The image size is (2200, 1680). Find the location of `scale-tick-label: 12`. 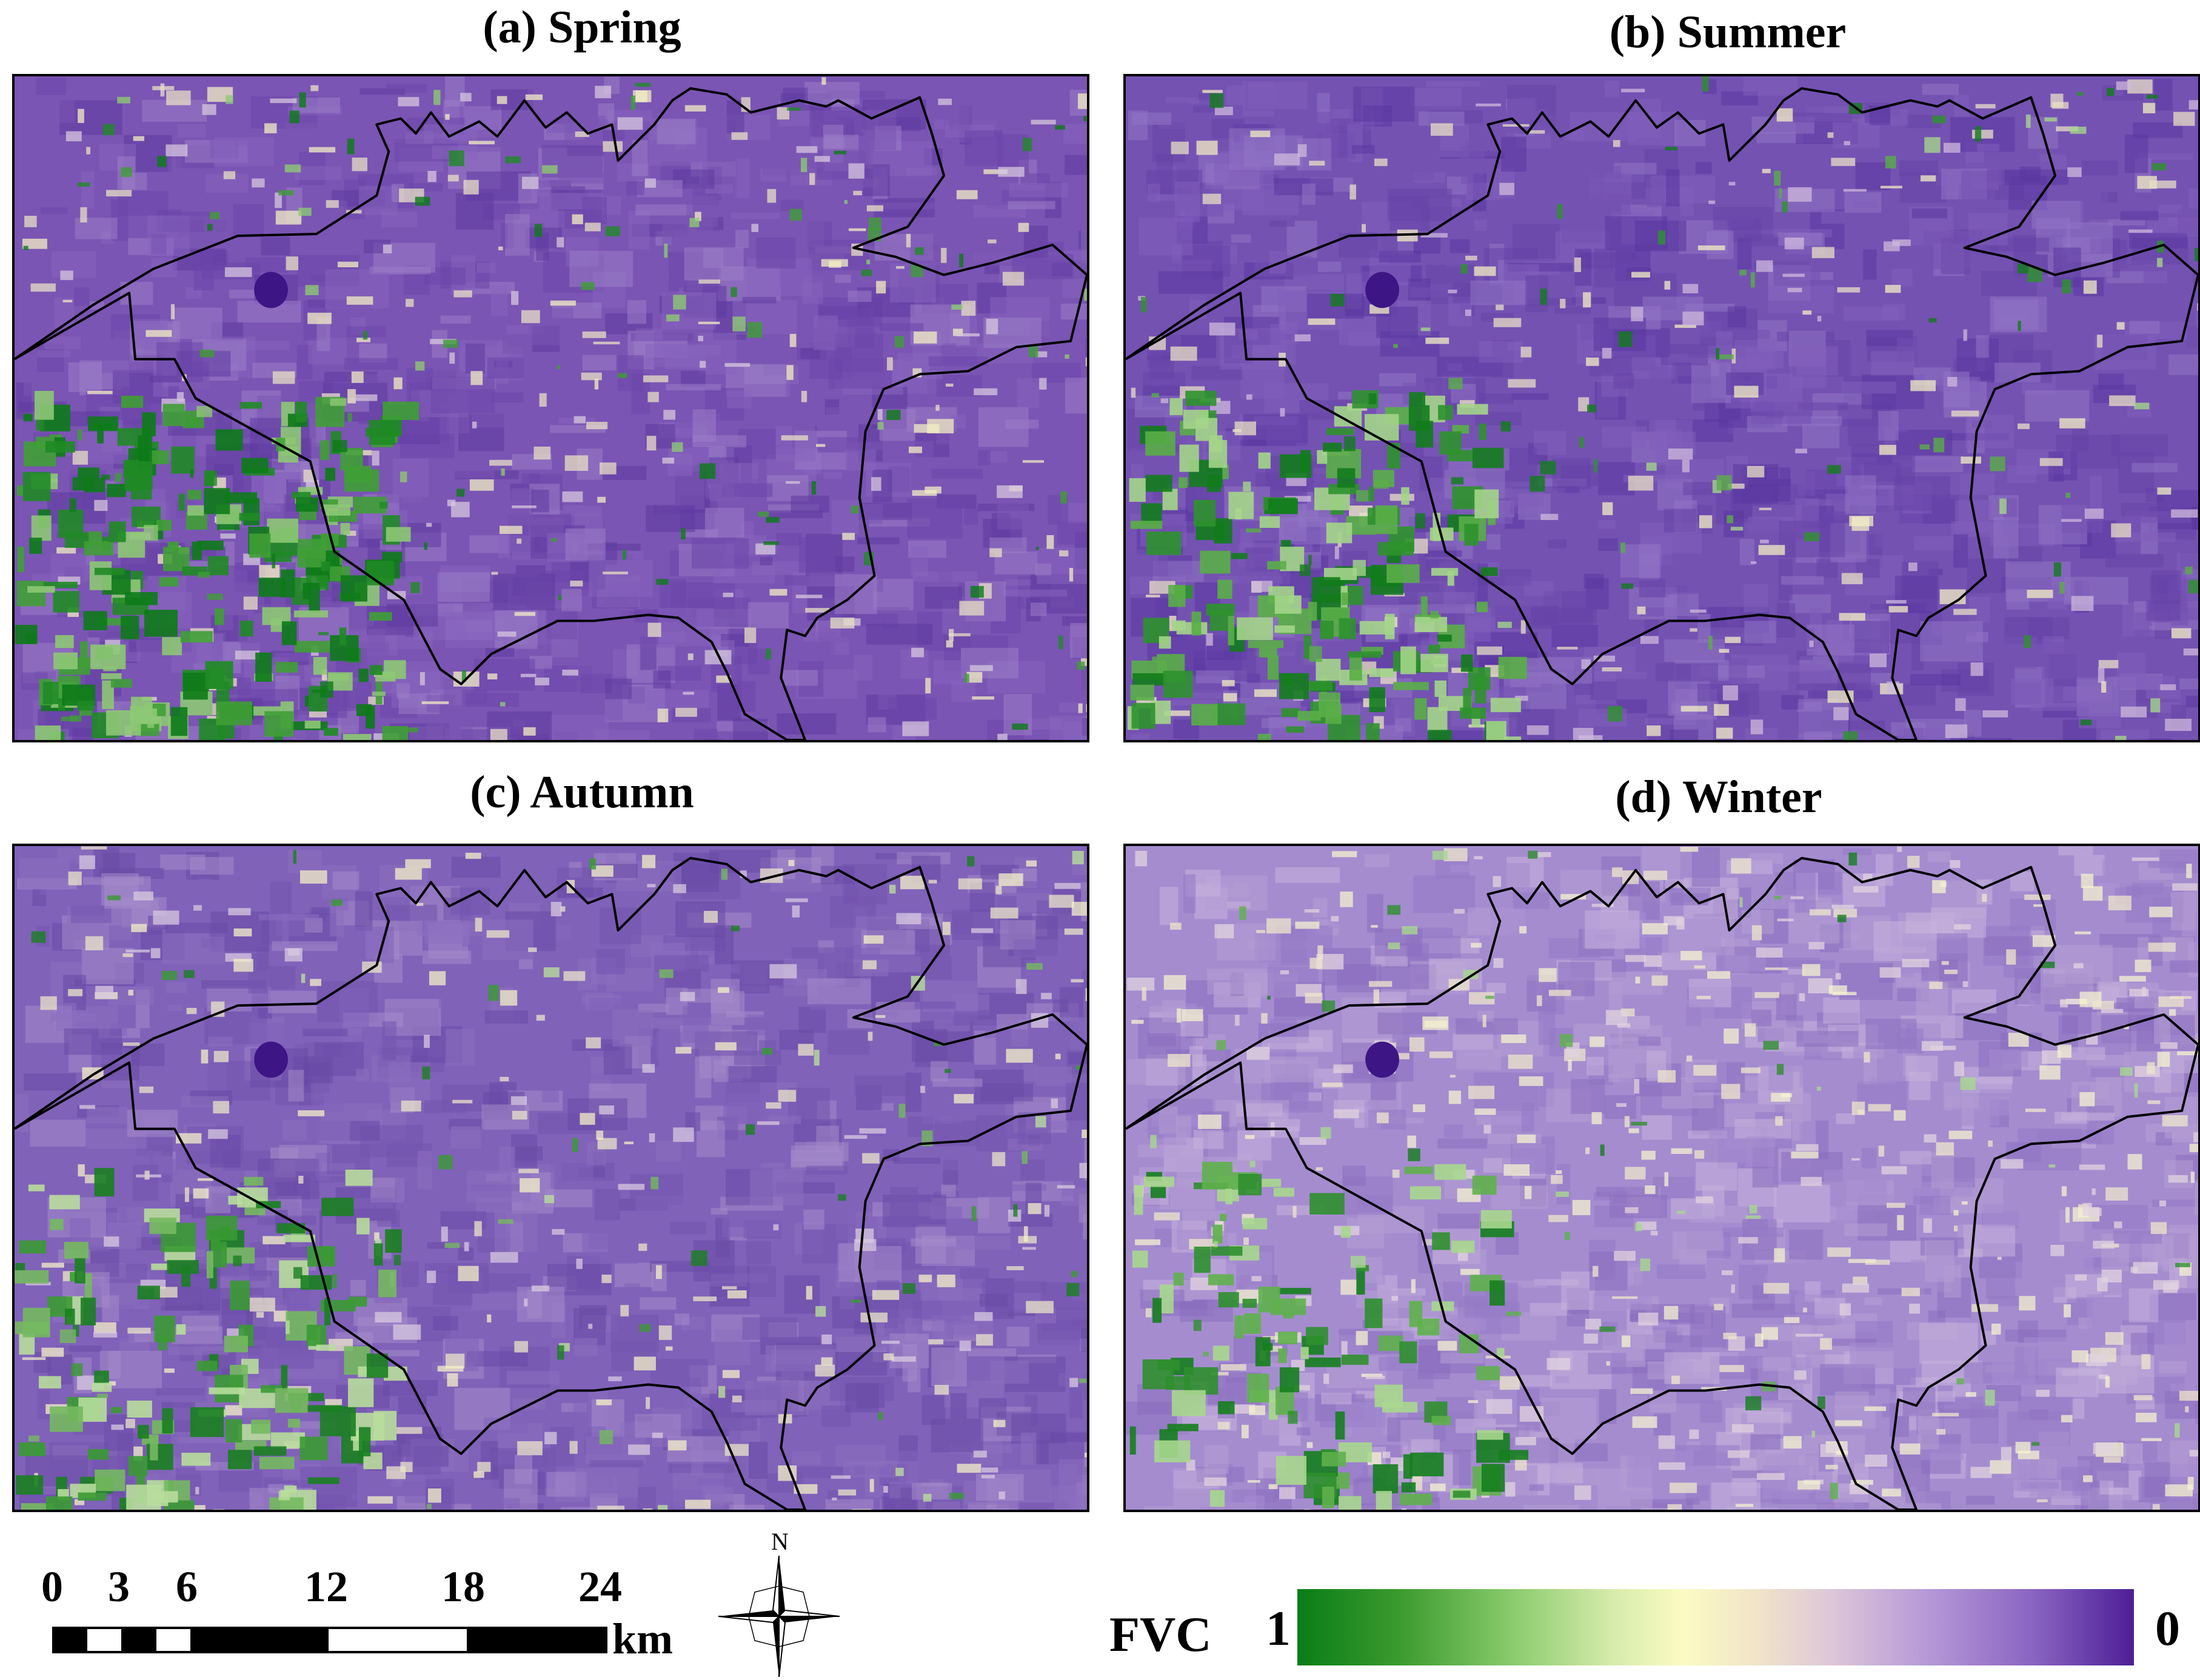

scale-tick-label: 12 is located at coordinates (326, 1586).